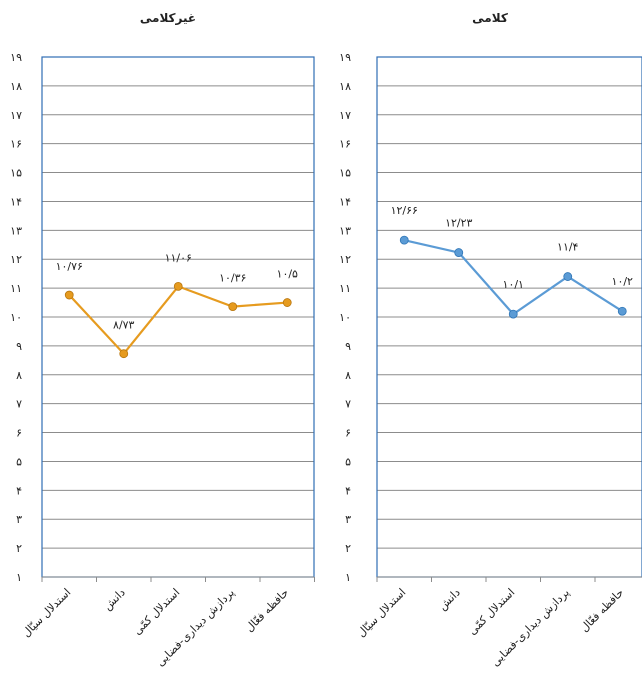  I want to click on data-label: ۸/۷۳, so click(124, 325).